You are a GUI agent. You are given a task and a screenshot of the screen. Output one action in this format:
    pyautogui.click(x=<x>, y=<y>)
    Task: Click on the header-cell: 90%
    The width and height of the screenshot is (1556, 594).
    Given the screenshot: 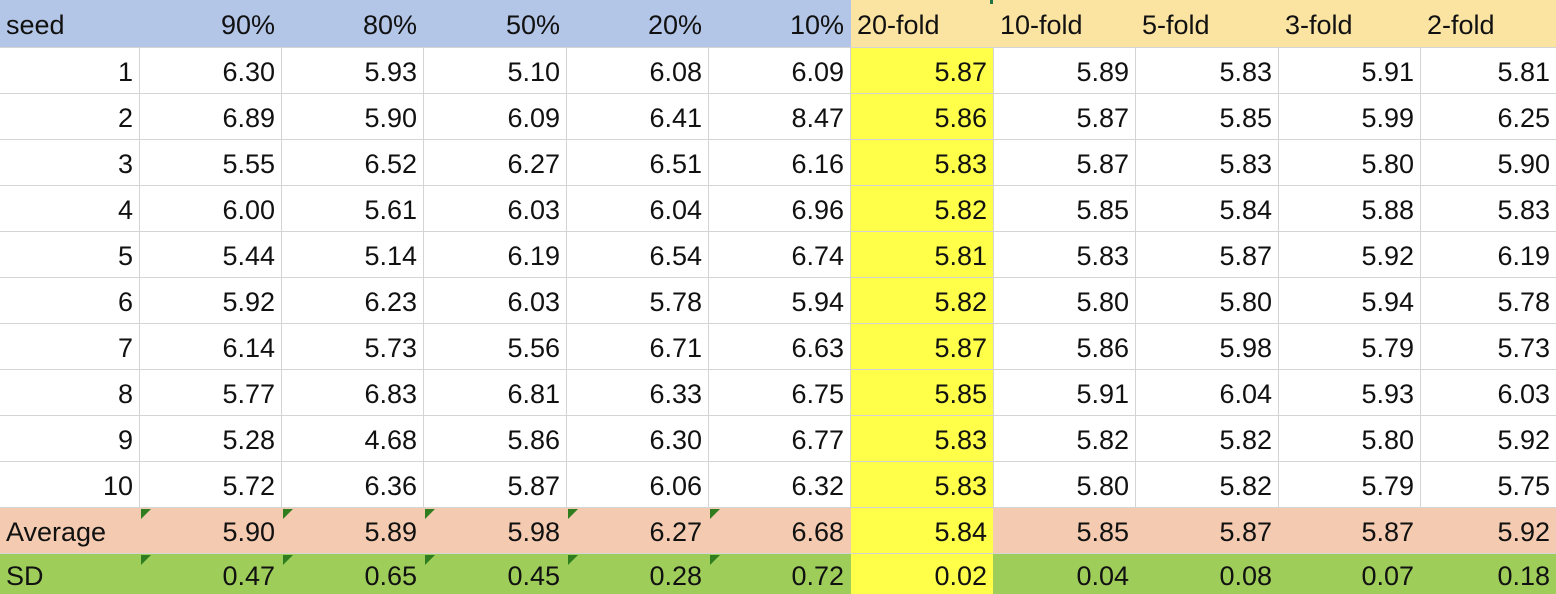 What is the action you would take?
    pyautogui.click(x=211, y=23)
    